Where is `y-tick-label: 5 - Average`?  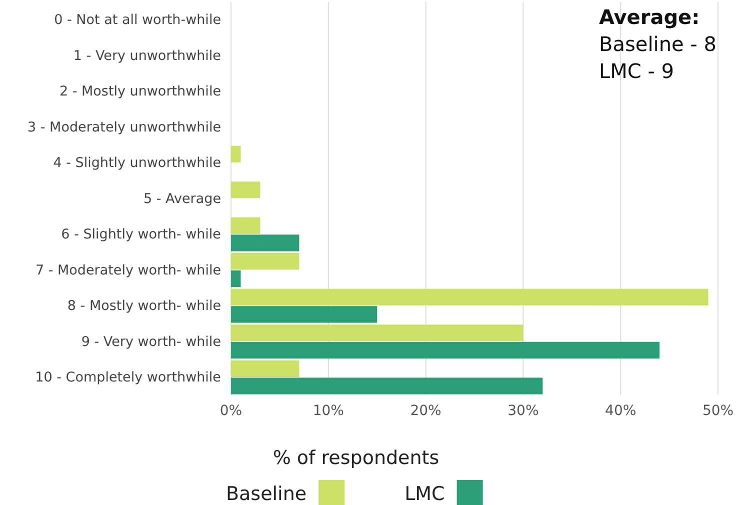
y-tick-label: 5 - Average is located at coordinates (182, 198).